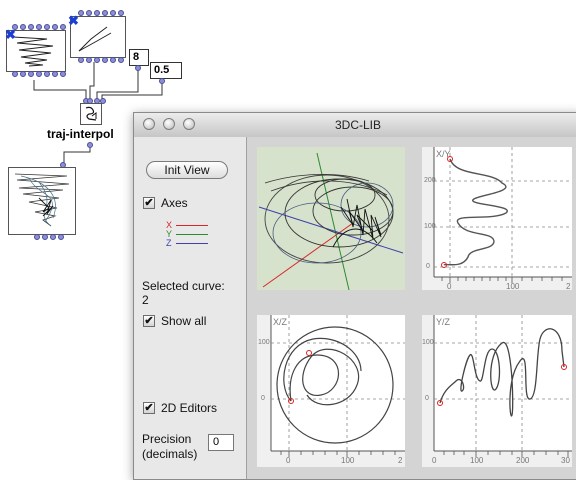 The height and width of the screenshot is (480, 576). I want to click on 3d-curves, so click(331, 221).